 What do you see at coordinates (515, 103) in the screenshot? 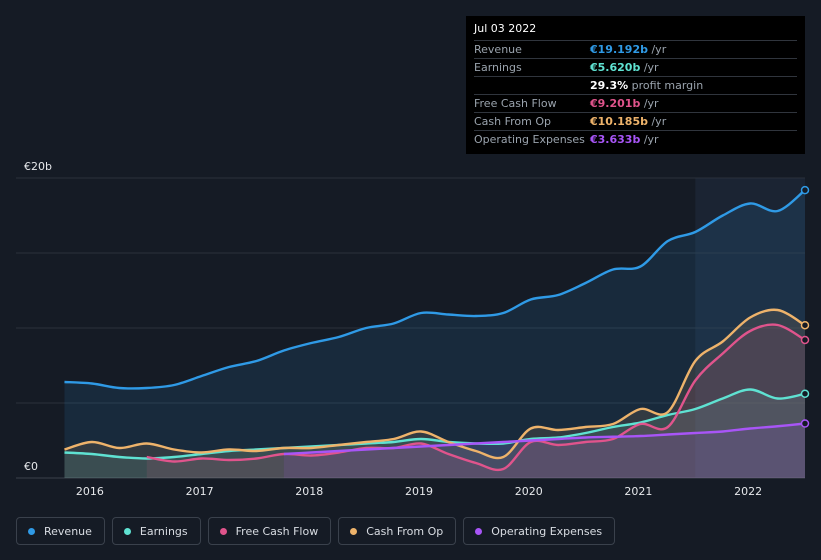
I see `tooltip-label: Free Cash Flow` at bounding box center [515, 103].